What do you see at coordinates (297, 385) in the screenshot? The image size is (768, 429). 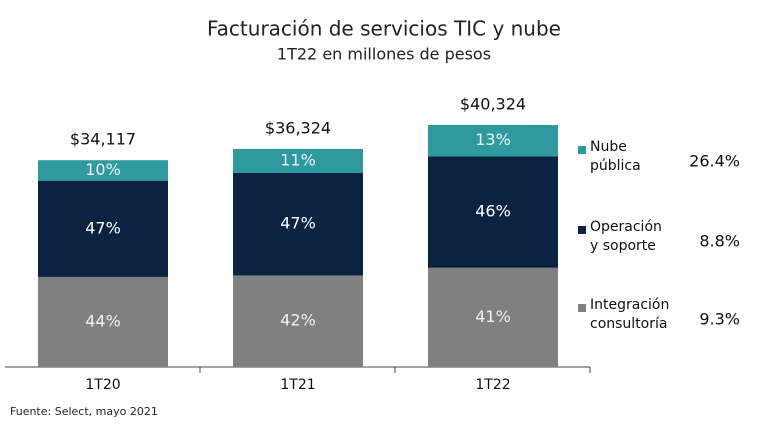 I see `x-tick-label: 1T21` at bounding box center [297, 385].